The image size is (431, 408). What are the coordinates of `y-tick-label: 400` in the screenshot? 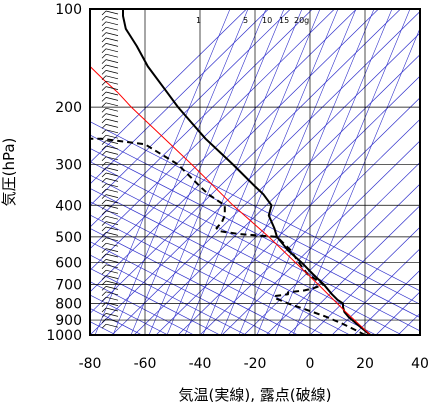 It's located at (68, 206).